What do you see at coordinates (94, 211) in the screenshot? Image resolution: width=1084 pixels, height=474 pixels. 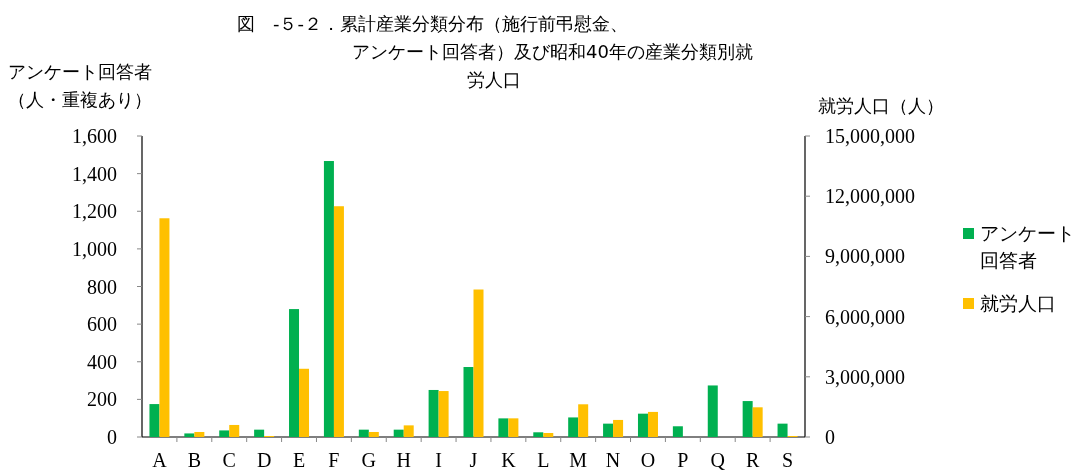 I see `y-tick-label: 1,200` at bounding box center [94, 211].